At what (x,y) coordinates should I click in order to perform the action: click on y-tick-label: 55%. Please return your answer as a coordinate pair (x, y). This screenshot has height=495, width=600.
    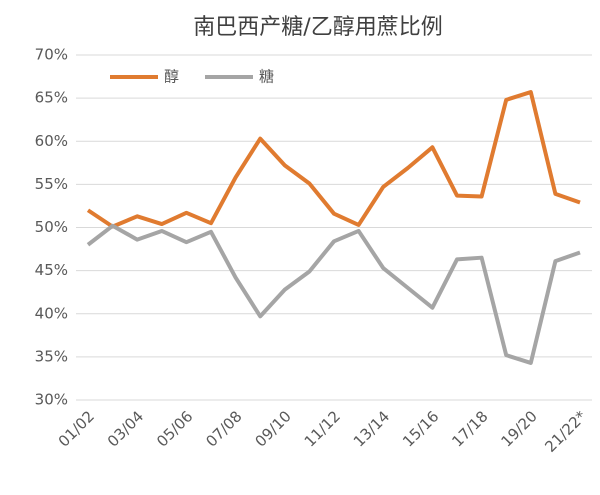
    Looking at the image, I should click on (51, 184).